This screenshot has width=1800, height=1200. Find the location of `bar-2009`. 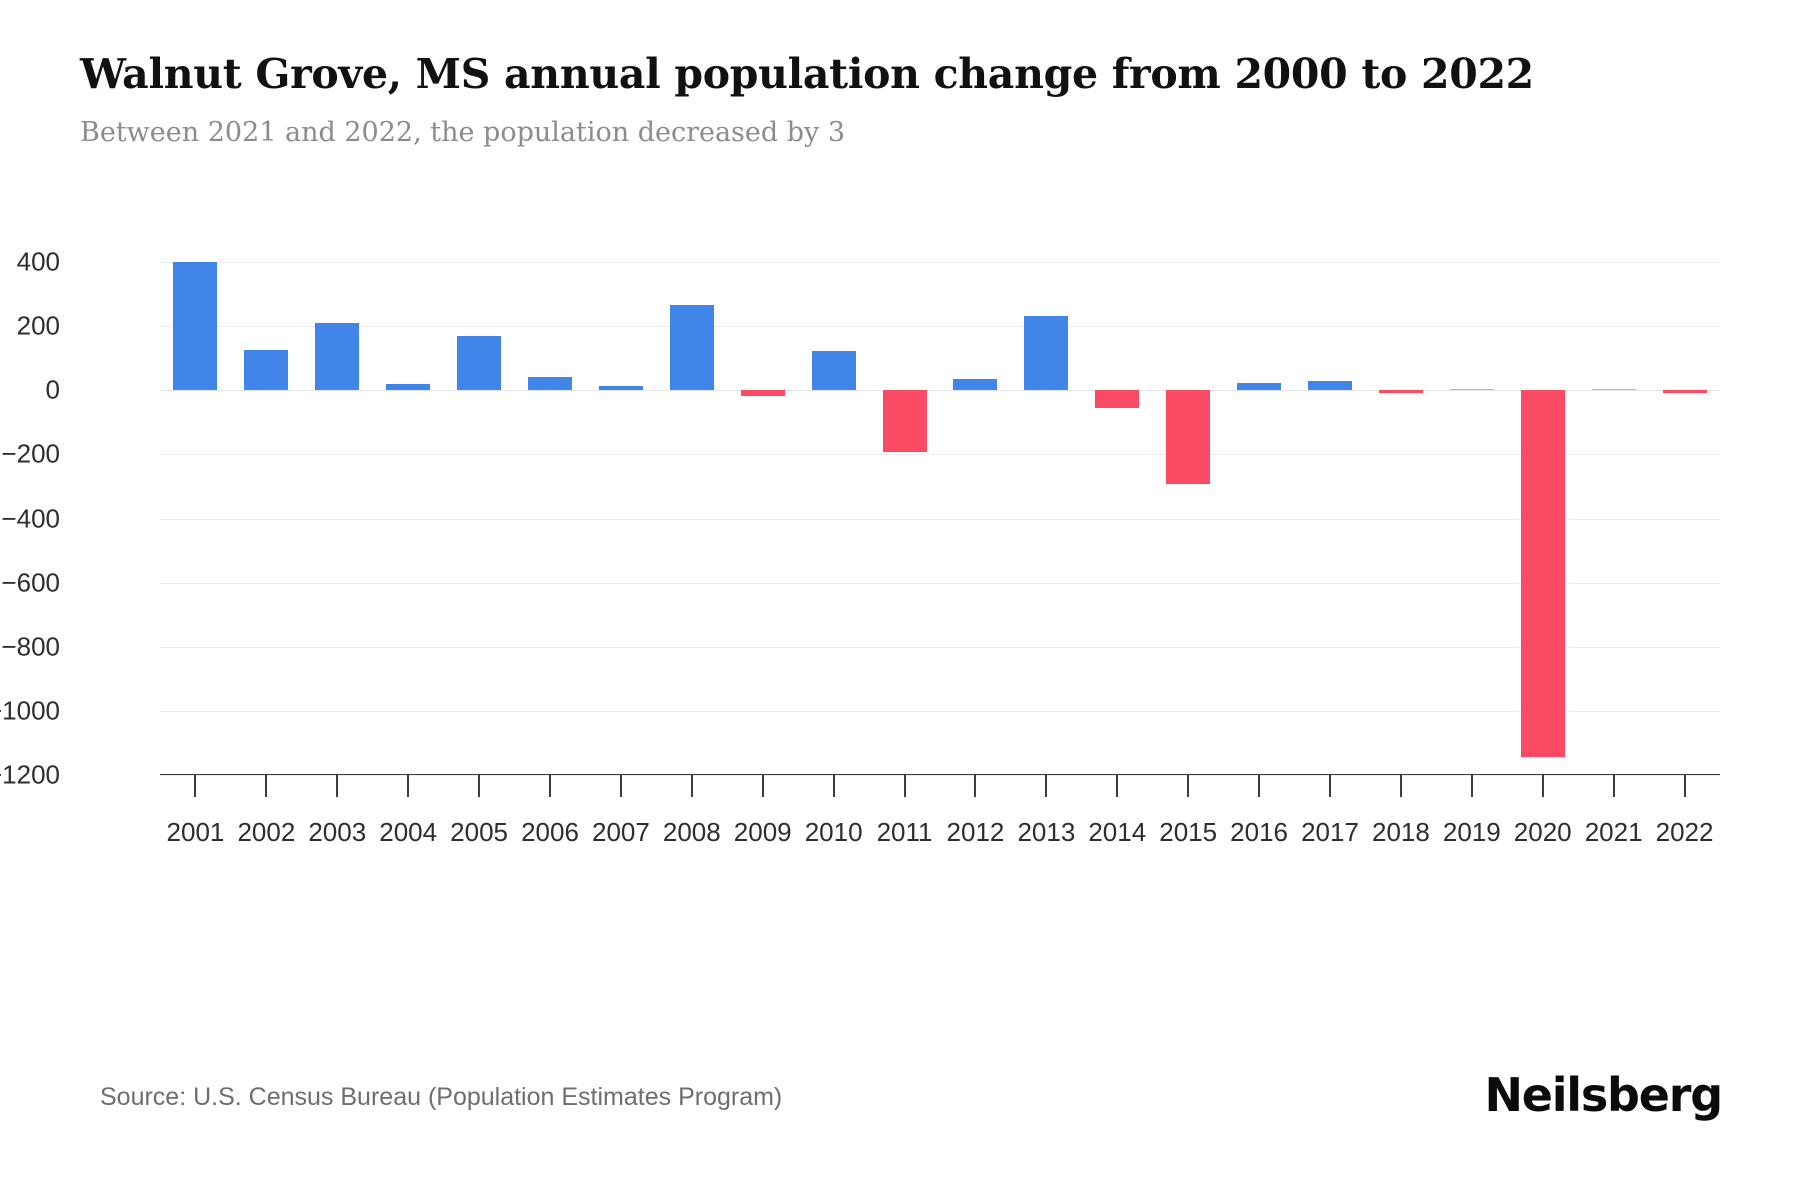

bar-2009 is located at coordinates (762, 393).